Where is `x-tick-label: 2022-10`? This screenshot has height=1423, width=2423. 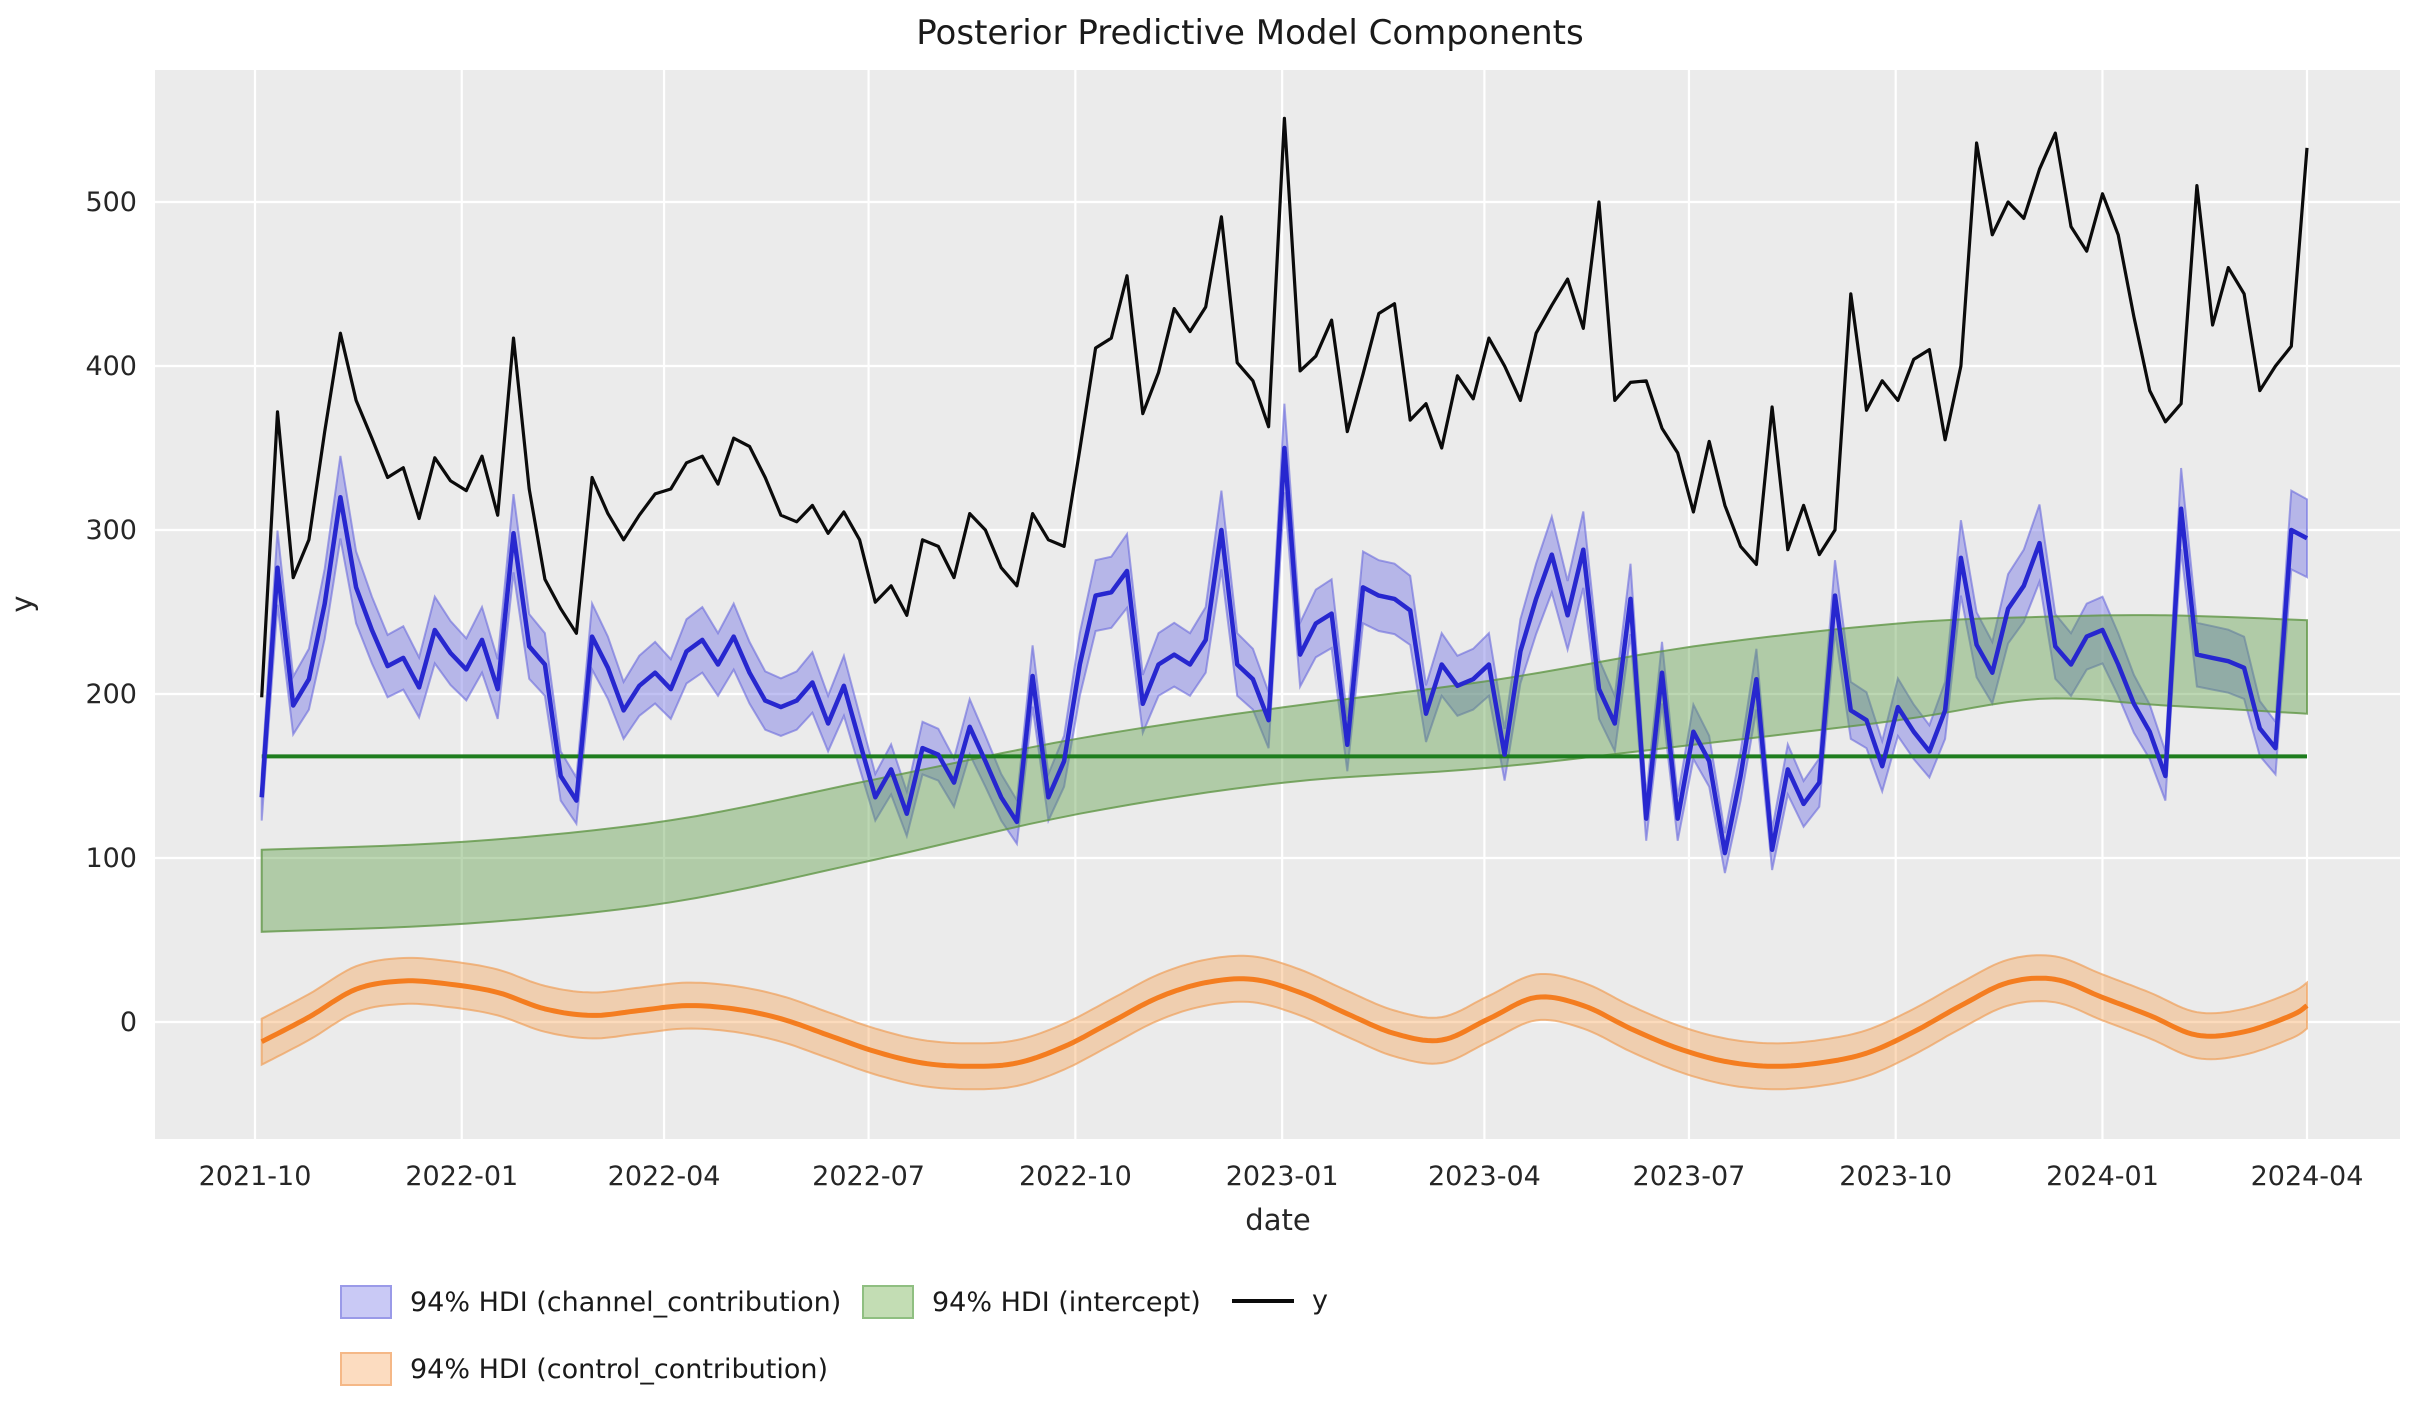
x-tick-label: 2022-10 is located at coordinates (1075, 1176).